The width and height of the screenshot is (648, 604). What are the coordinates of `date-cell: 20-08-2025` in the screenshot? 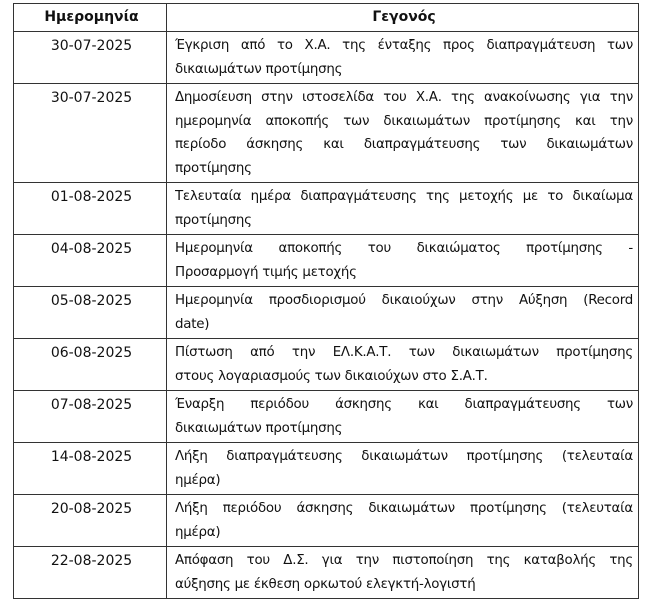 It's located at (90, 520).